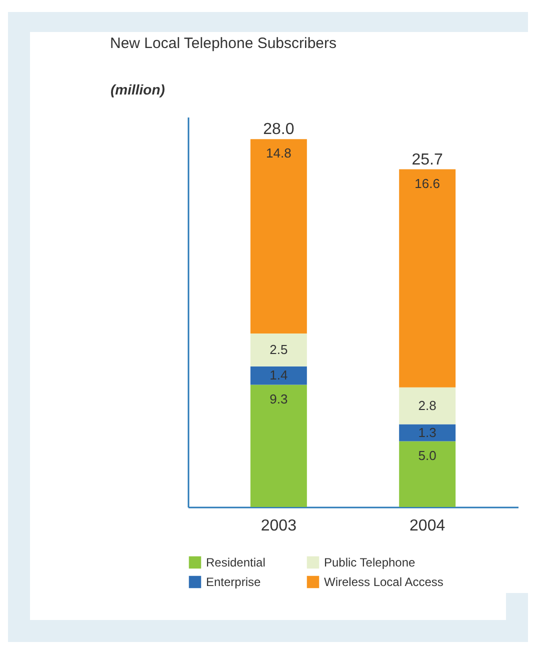 The image size is (533, 646). What do you see at coordinates (427, 183) in the screenshot?
I see `data-label: 16.6` at bounding box center [427, 183].